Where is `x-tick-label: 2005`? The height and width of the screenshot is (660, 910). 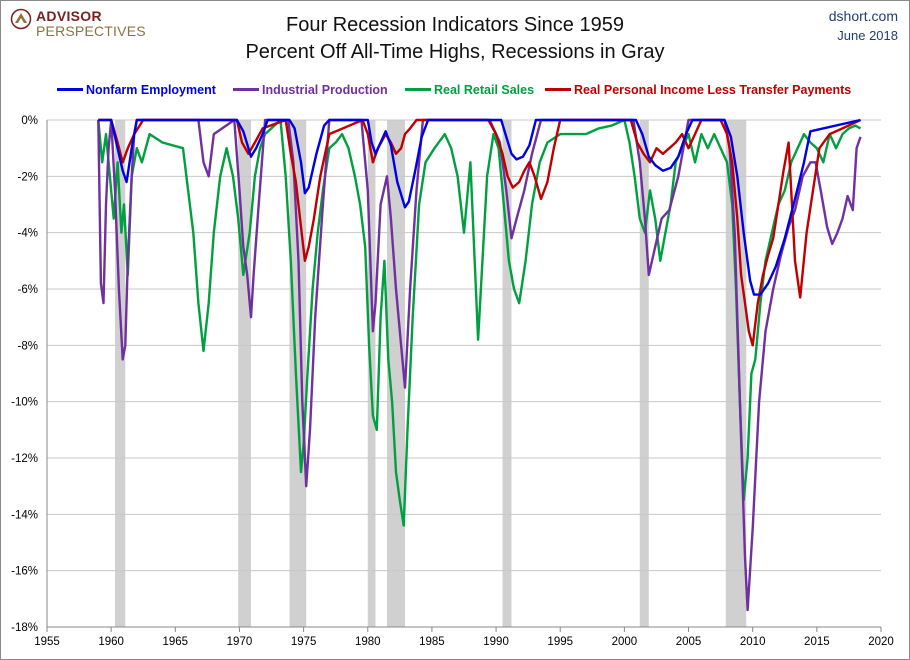
x-tick-label: 2005 is located at coordinates (689, 642).